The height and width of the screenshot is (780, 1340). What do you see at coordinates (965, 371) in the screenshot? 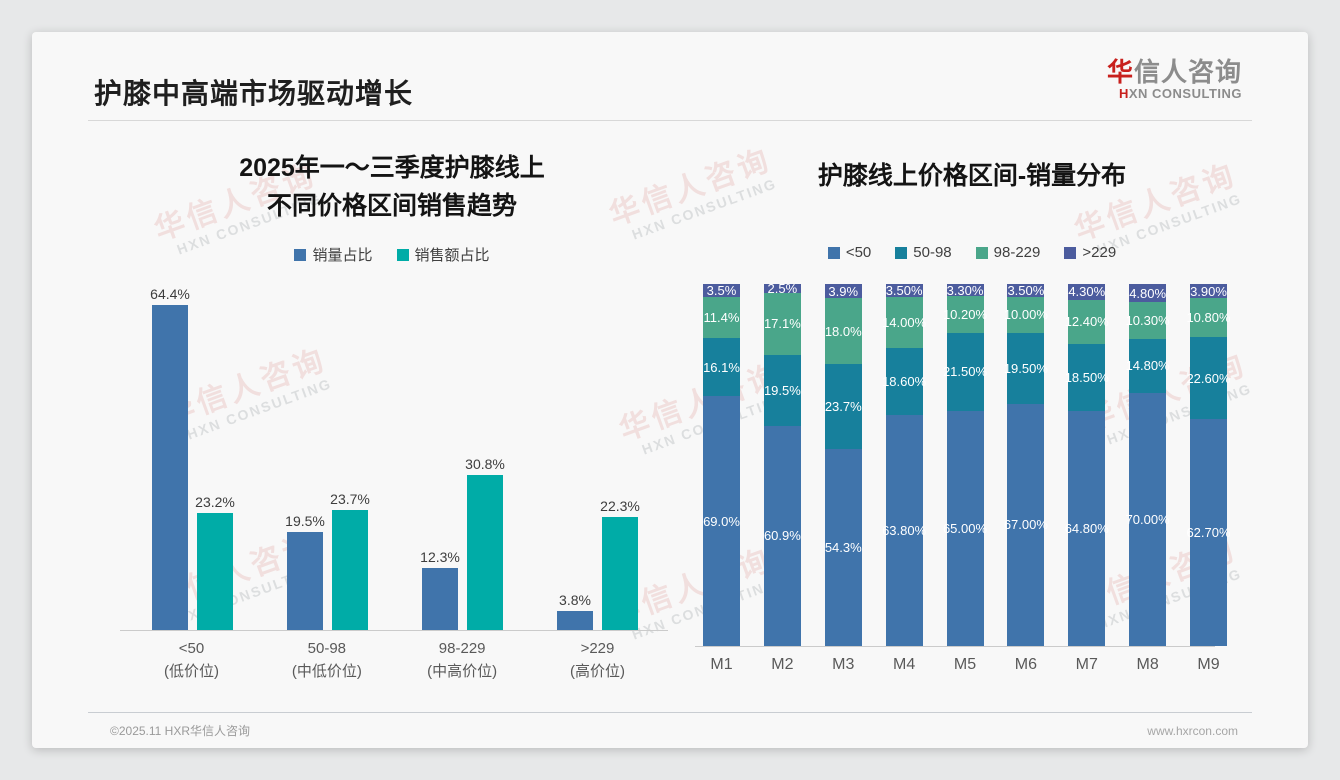
I see `stack-segment: 21.50%` at bounding box center [965, 371].